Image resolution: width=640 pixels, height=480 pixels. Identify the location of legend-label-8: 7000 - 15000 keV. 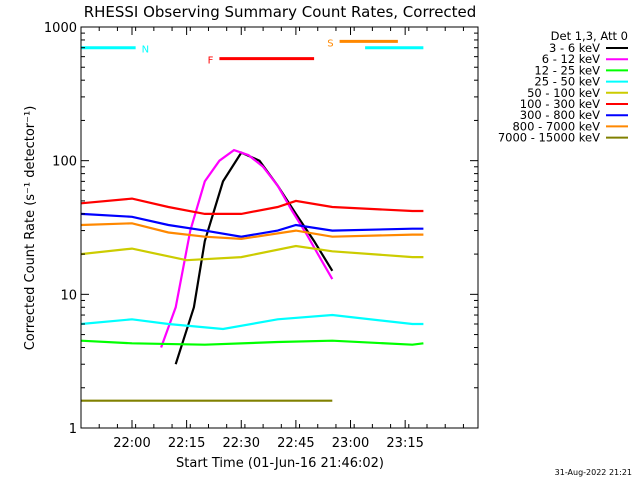
(549, 138).